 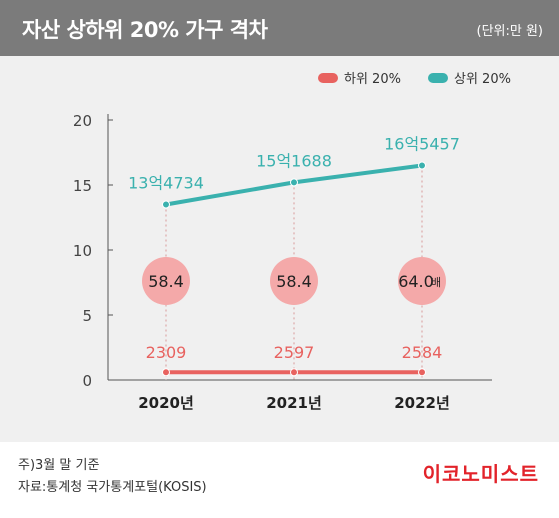 I want to click on x-tick-label: 2021년, so click(x=294, y=403).